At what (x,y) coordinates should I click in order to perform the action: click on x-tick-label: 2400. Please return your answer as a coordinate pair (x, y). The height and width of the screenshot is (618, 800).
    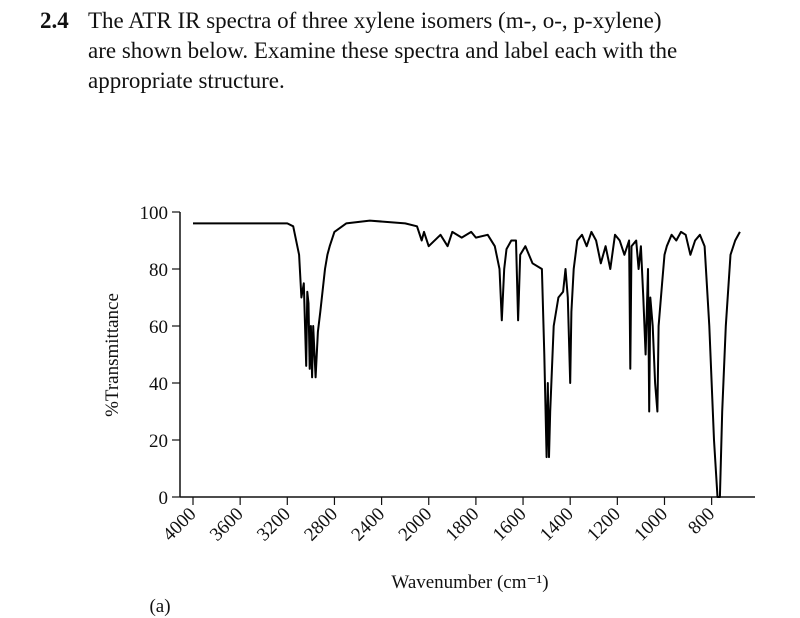
    Looking at the image, I should click on (368, 525).